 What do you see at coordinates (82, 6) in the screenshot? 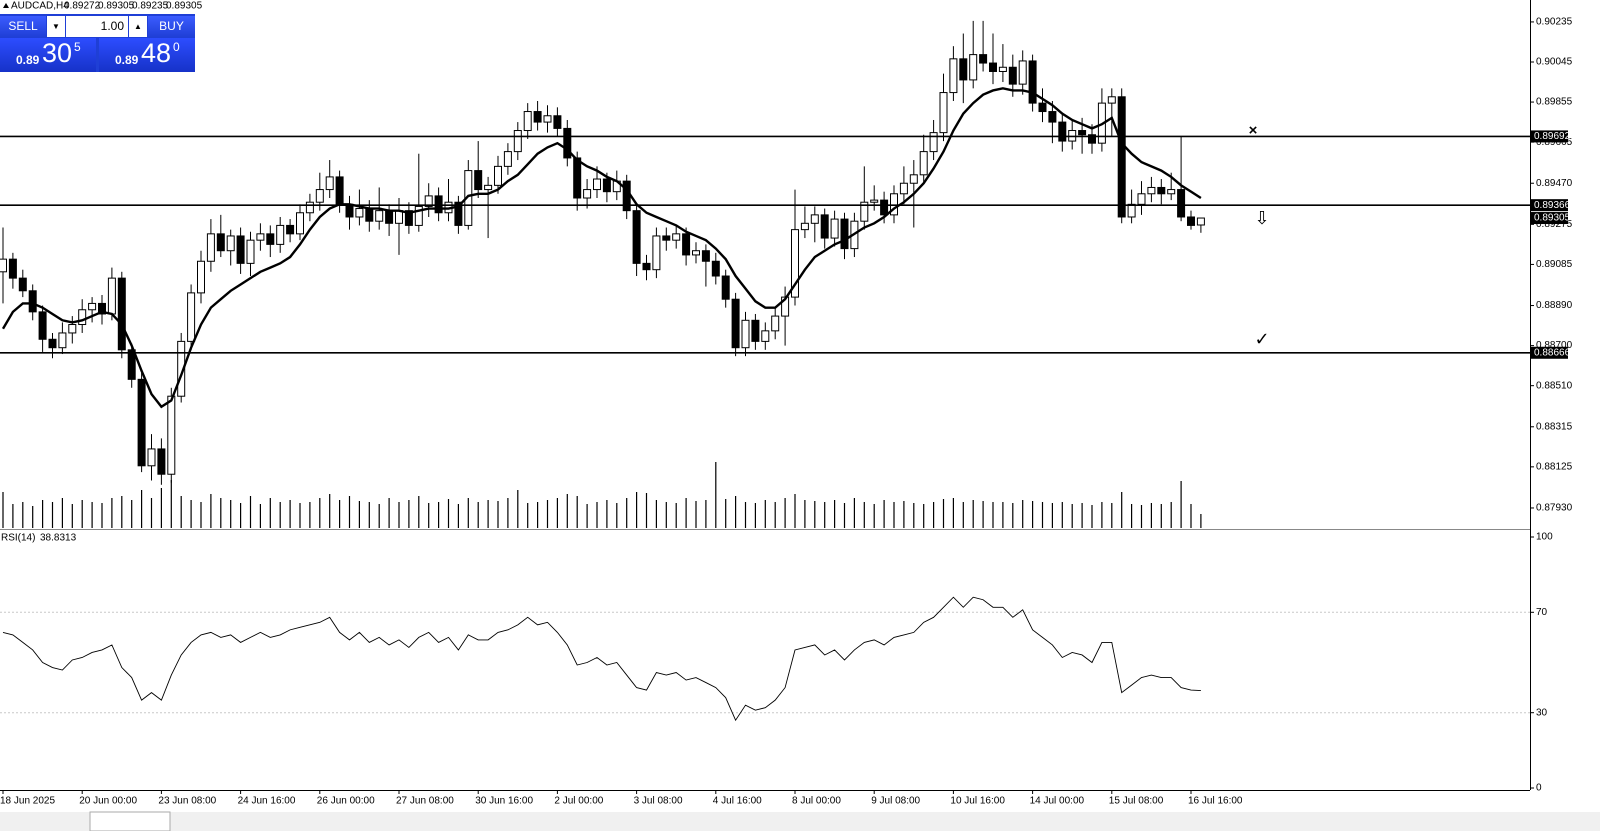
I see `ohlc-value: 0.89272` at bounding box center [82, 6].